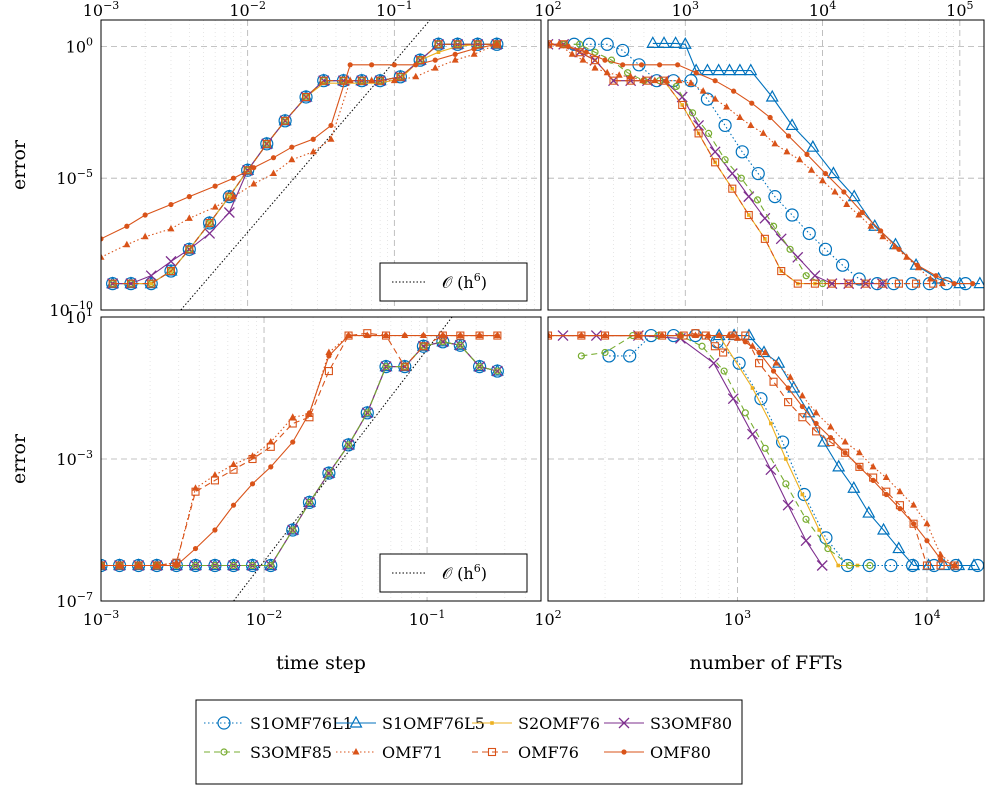  Describe the element at coordinates (433, 723) in the screenshot. I see `legend-label: S1OMF76L5` at that location.